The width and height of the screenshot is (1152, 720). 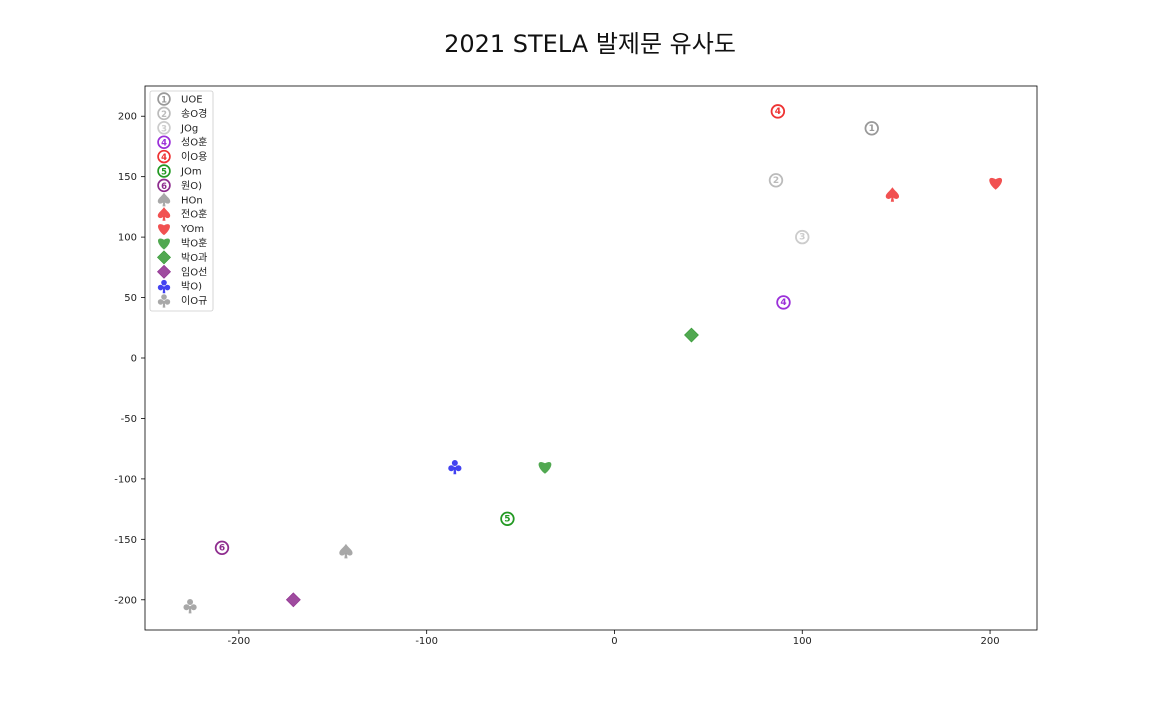 I want to click on legend-marker: 2, so click(x=164, y=113).